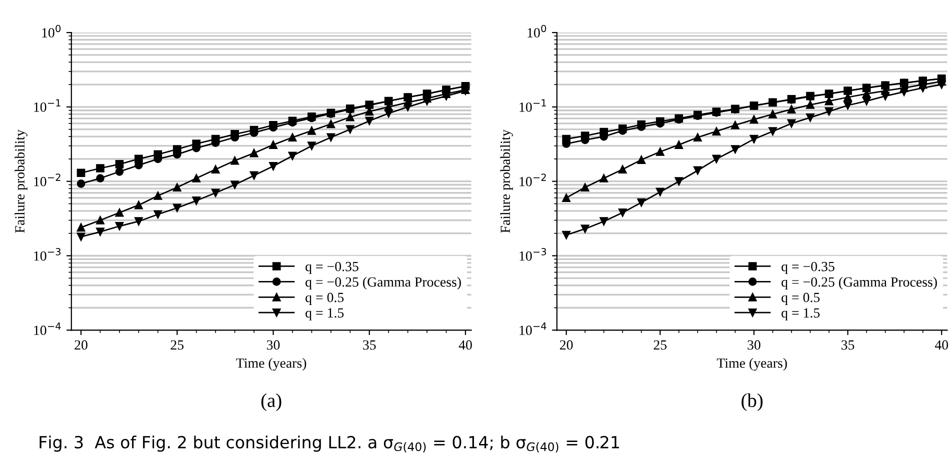 This screenshot has height=465, width=952. I want to click on caption: Fig. 3 As of Fig. 2 but considering LL2. a σ$_{G(40)}$ = 0.14; b σ$_{G(40)}$ = 0.21, so click(329, 444).